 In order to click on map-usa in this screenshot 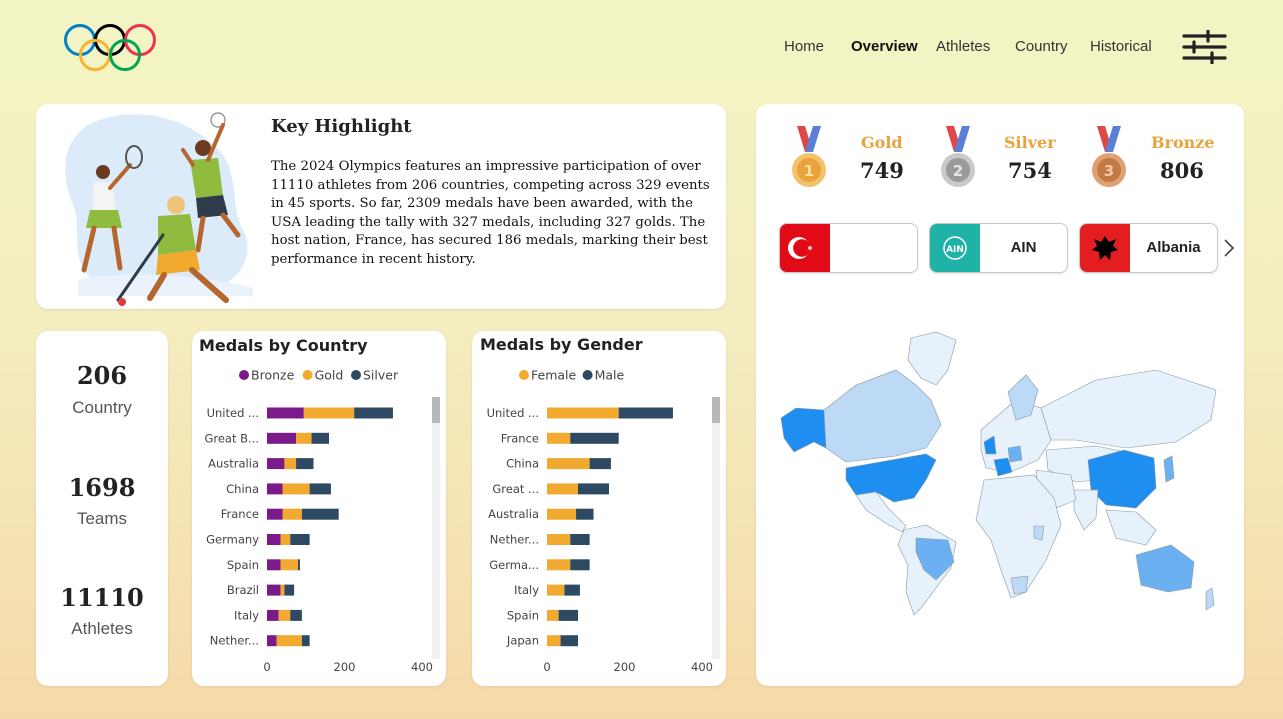, I will do `click(891, 478)`.